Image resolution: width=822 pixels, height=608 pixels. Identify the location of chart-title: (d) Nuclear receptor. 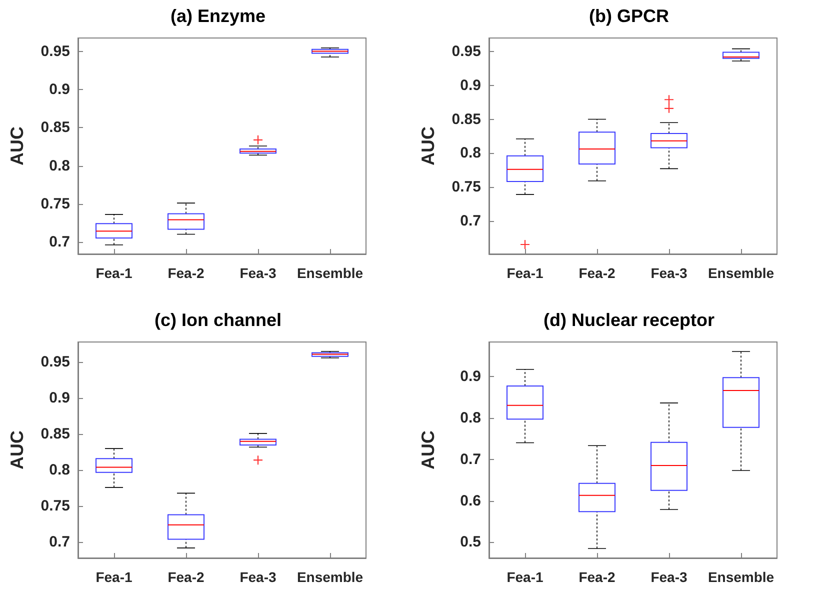
(629, 320).